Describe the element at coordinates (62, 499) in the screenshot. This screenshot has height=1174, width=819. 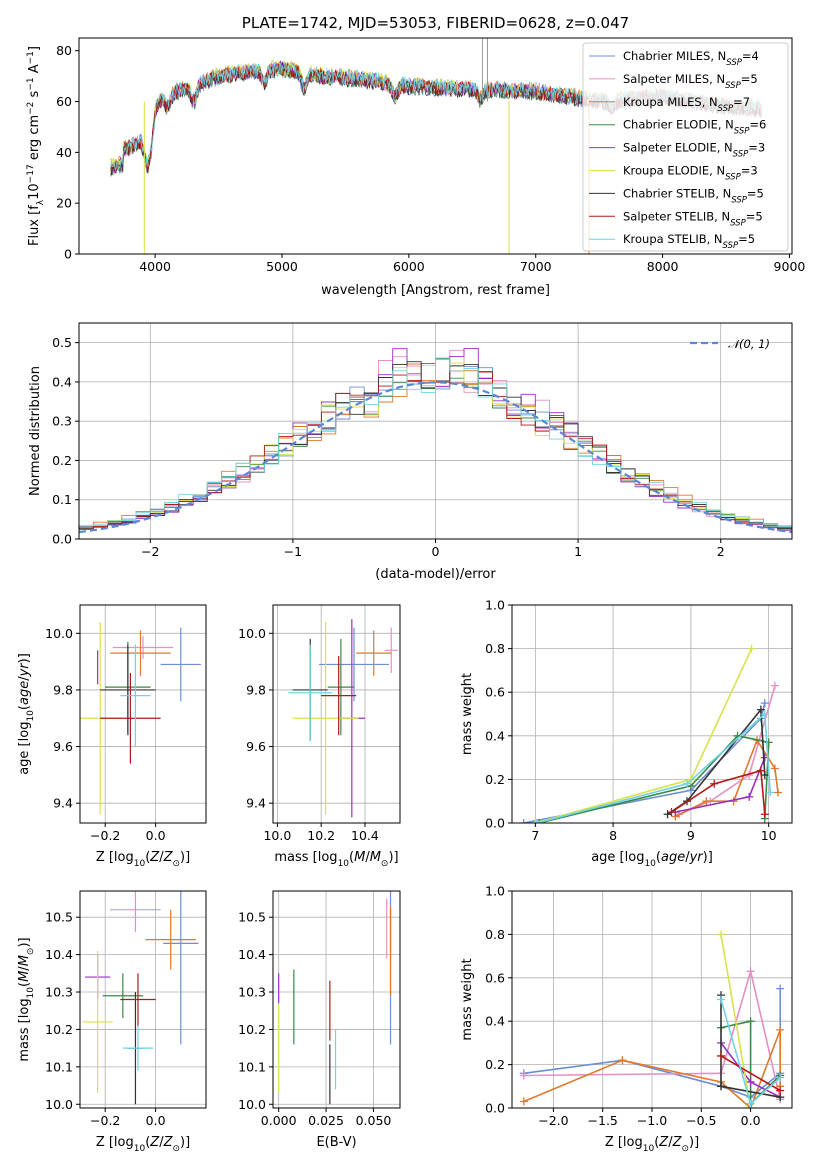
I see `y-tick-label: 0.1` at that location.